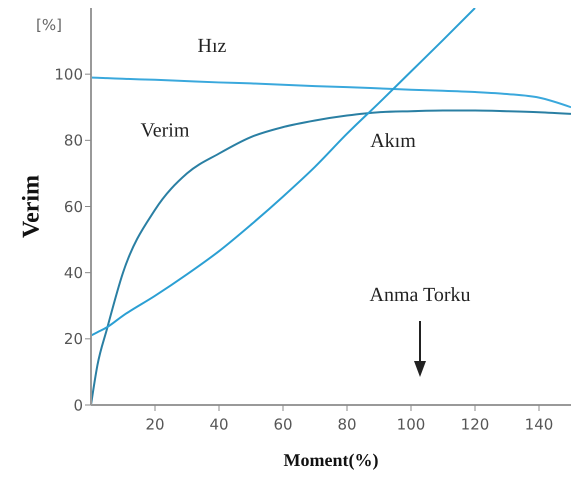  What do you see at coordinates (73, 273) in the screenshot?
I see `y-tick-label: 40` at bounding box center [73, 273].